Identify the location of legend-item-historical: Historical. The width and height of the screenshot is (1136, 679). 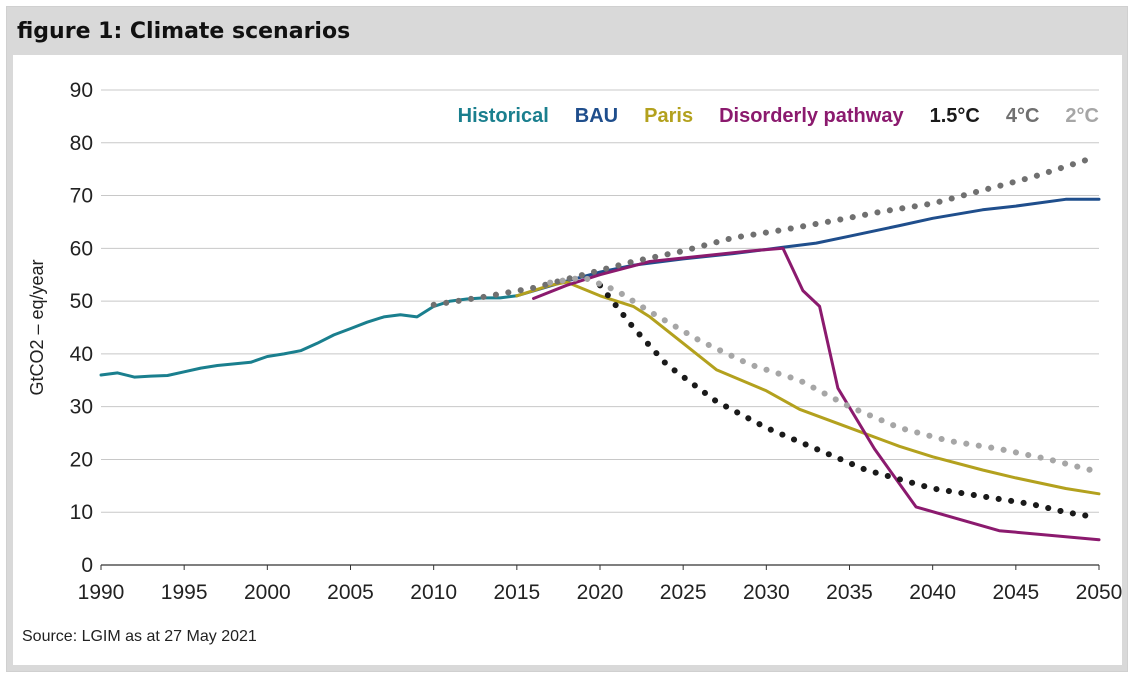
(503, 116).